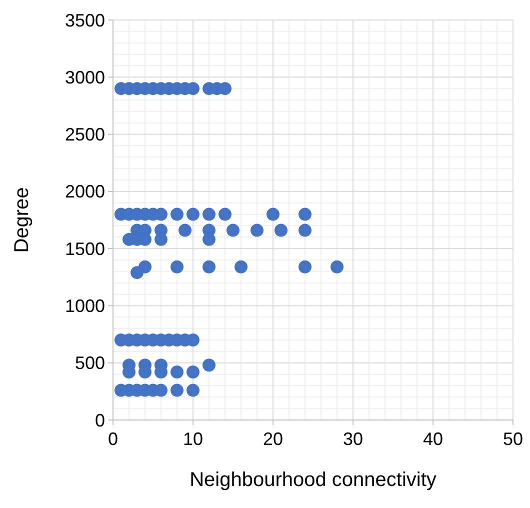 This screenshot has height=508, width=530. I want to click on x-tick-label: 40, so click(433, 439).